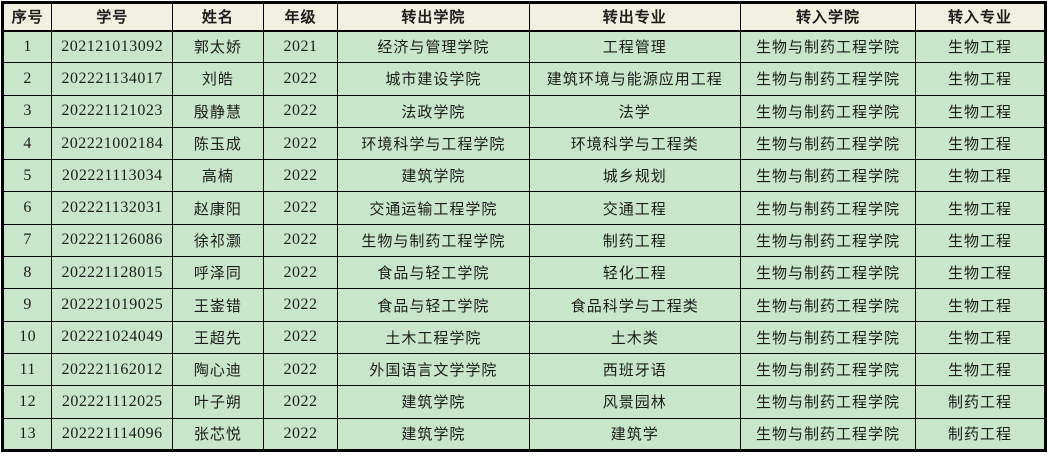 Image resolution: width=1048 pixels, height=466 pixels. I want to click on cell-name: 王崟错, so click(218, 305).